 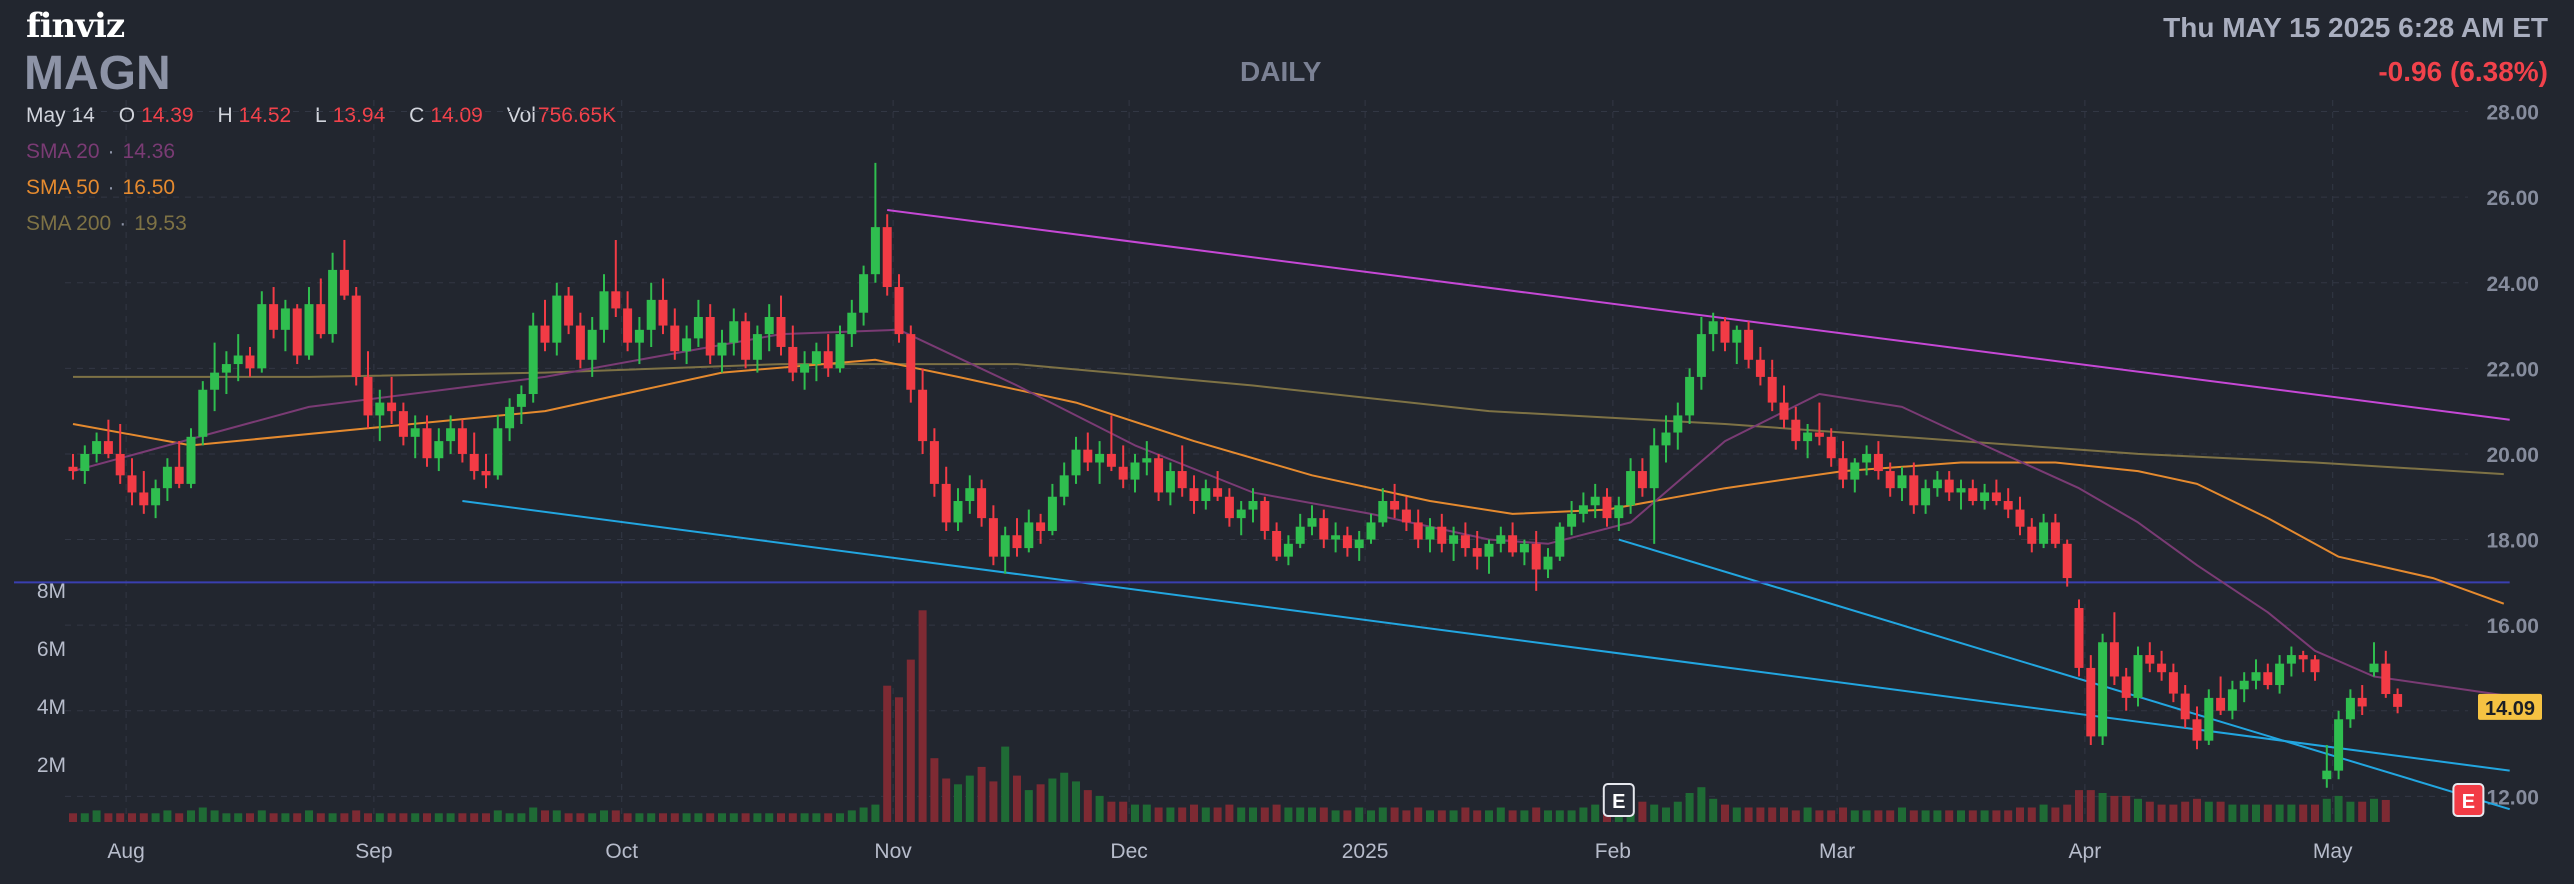 I want to click on sma20-legend: SMA 20 · 14.36, so click(x=101, y=151).